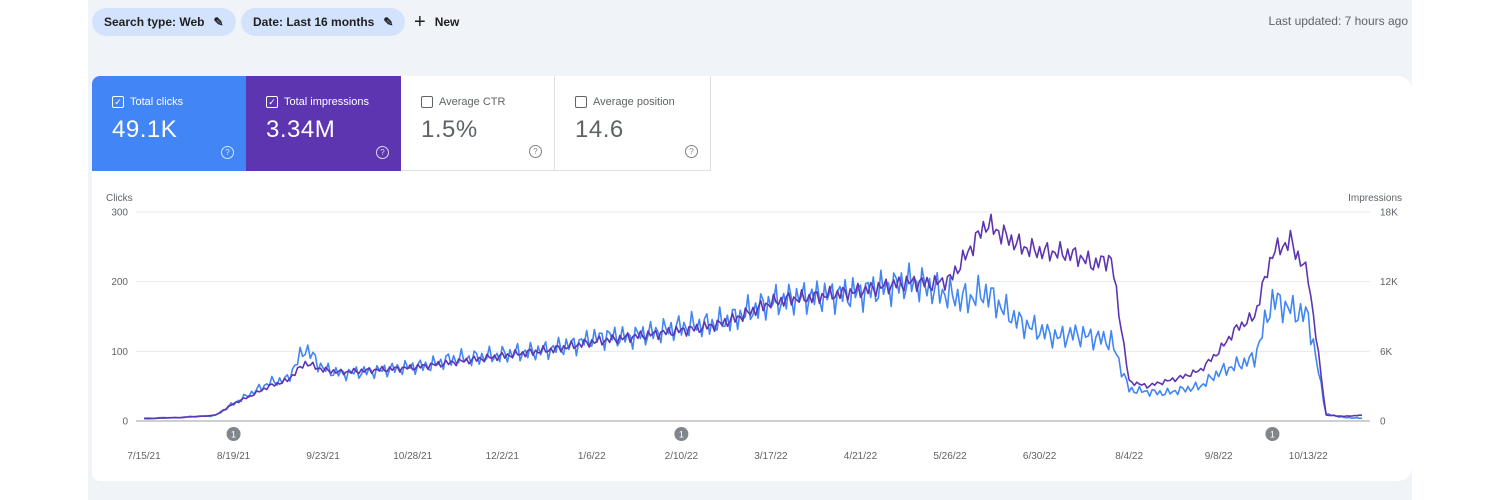  I want to click on right-tick-label: 0, so click(1383, 422).